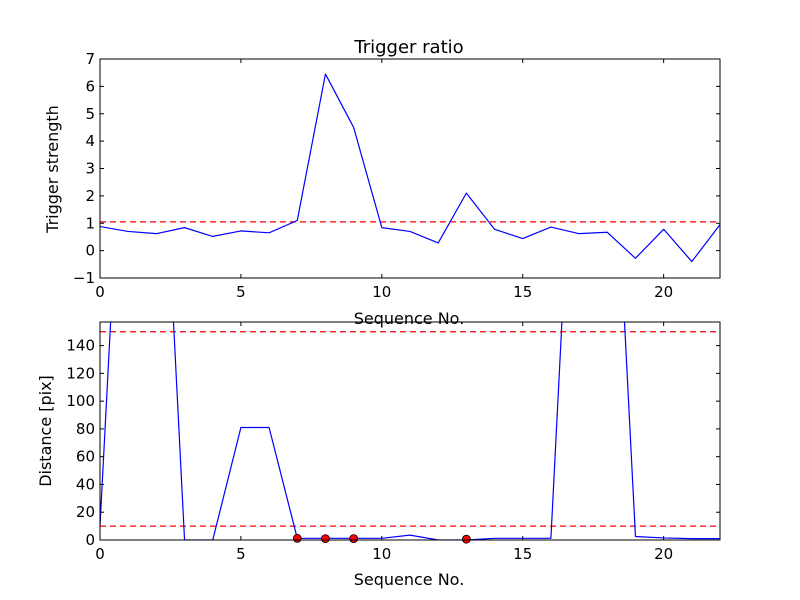 The height and width of the screenshot is (600, 800). I want to click on y-tick-label: 80, so click(85, 429).